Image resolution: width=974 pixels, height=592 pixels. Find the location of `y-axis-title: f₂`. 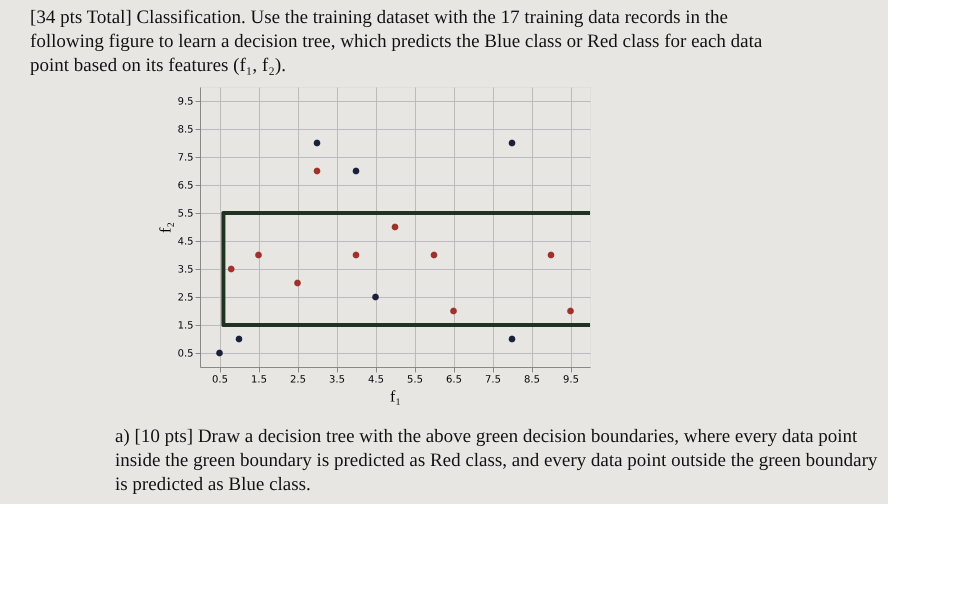

y-axis-title: f₂ is located at coordinates (166, 227).